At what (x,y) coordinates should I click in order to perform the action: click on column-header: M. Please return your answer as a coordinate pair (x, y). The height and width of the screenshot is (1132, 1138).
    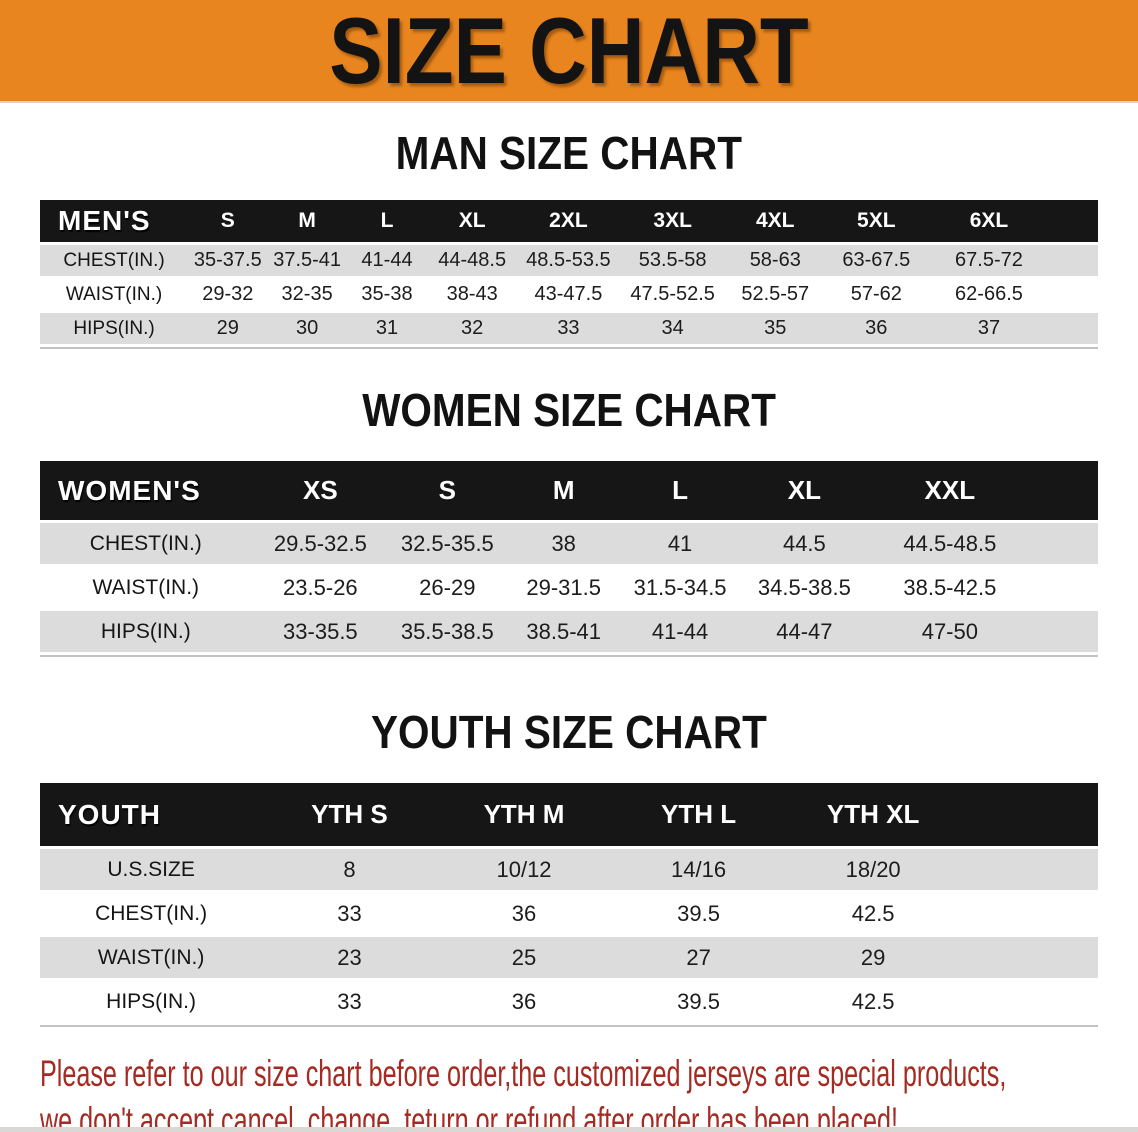
    Looking at the image, I should click on (307, 220).